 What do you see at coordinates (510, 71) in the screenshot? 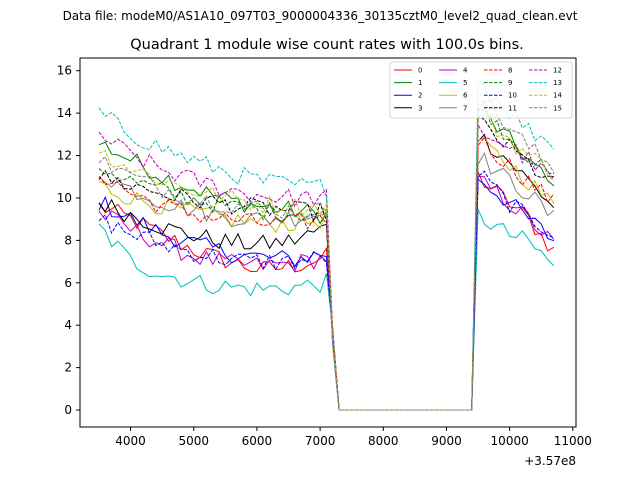
I see `legend-label: 8` at bounding box center [510, 71].